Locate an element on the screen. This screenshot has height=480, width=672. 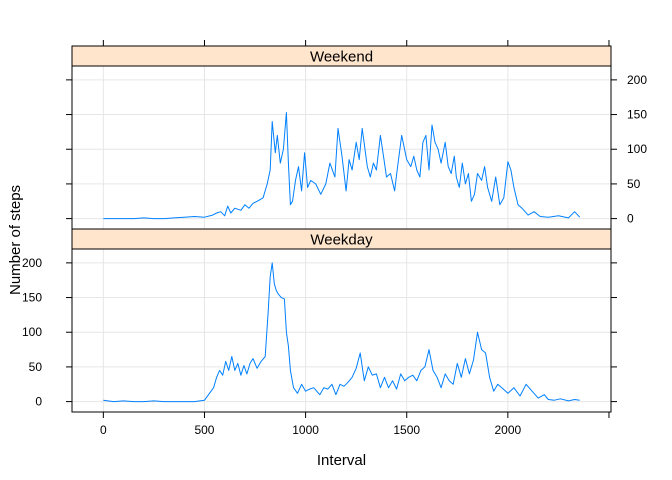
x-tick-label-3: 1500 is located at coordinates (406, 430).